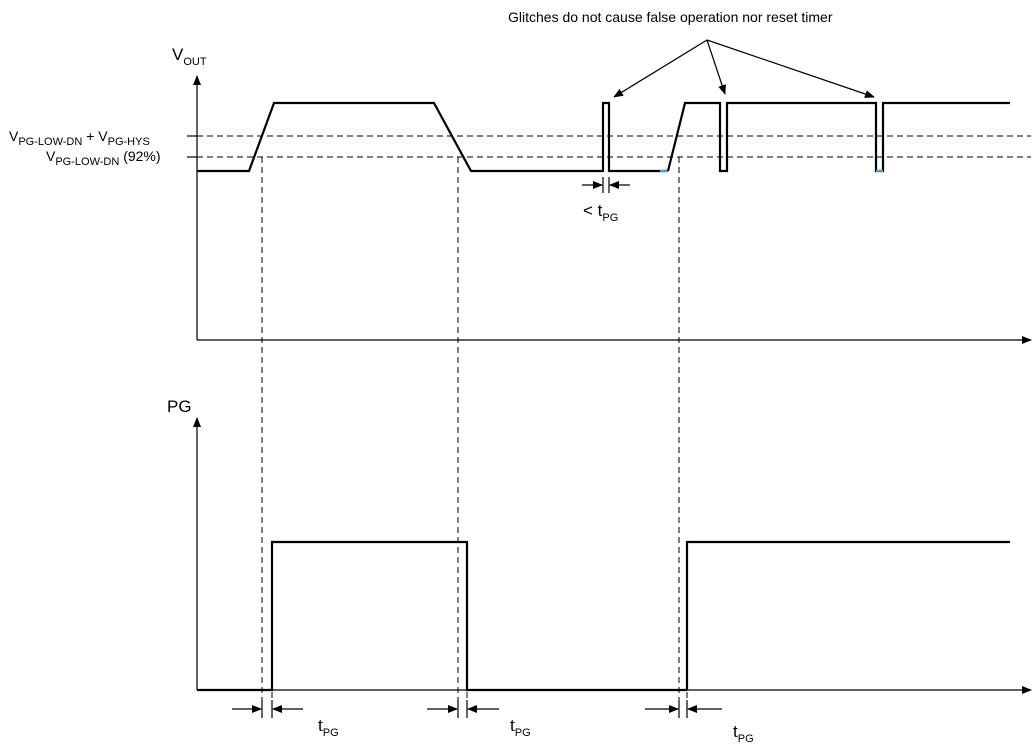 The height and width of the screenshot is (749, 1034). I want to click on glitch-width-label: < tPG, so click(600, 212).